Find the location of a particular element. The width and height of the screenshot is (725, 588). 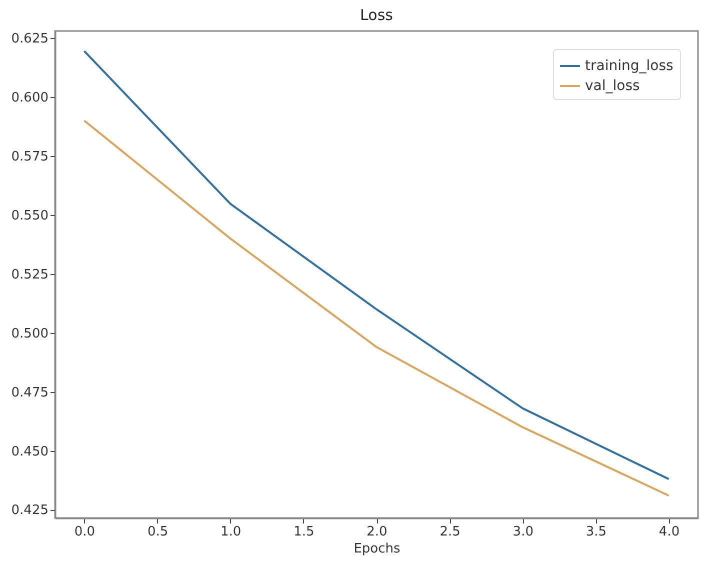

x-tick-label: 1.0 is located at coordinates (231, 532).